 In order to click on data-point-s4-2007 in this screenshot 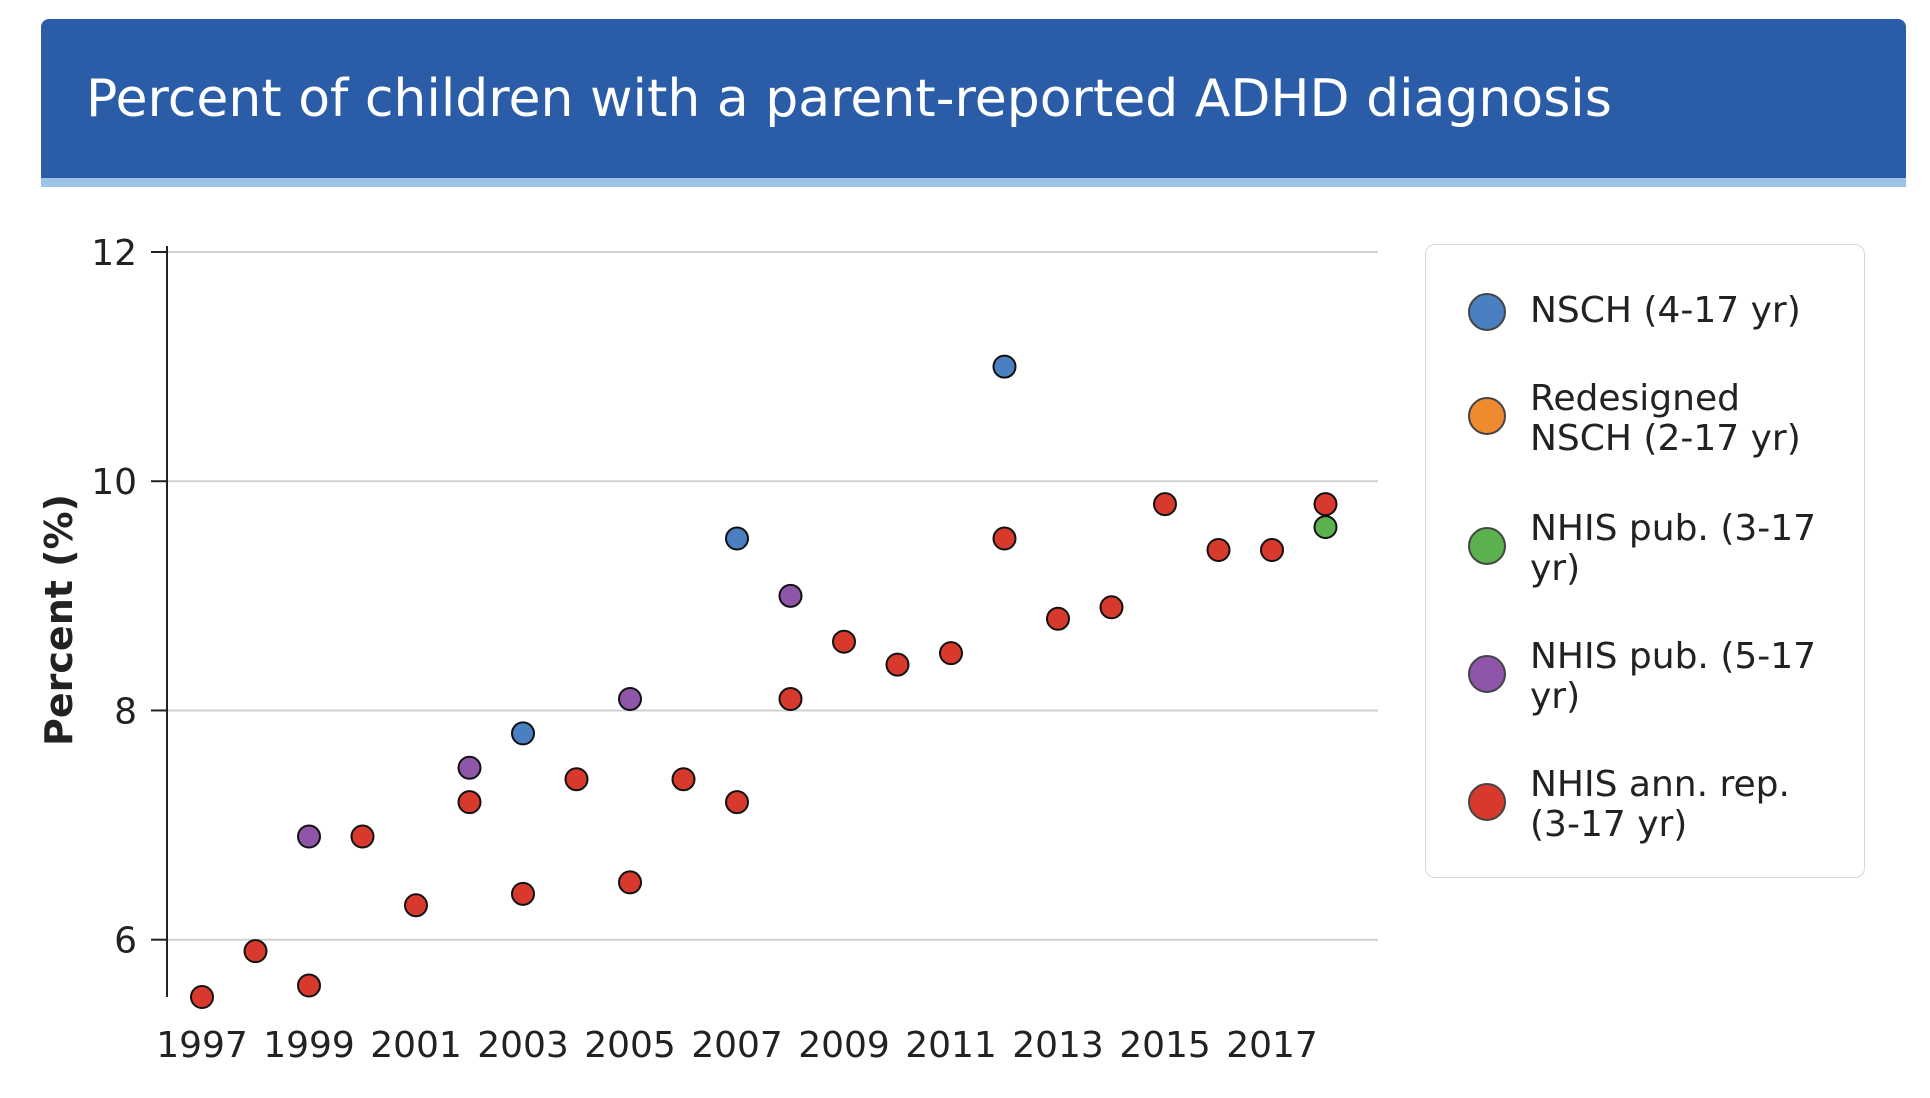, I will do `click(737, 802)`.